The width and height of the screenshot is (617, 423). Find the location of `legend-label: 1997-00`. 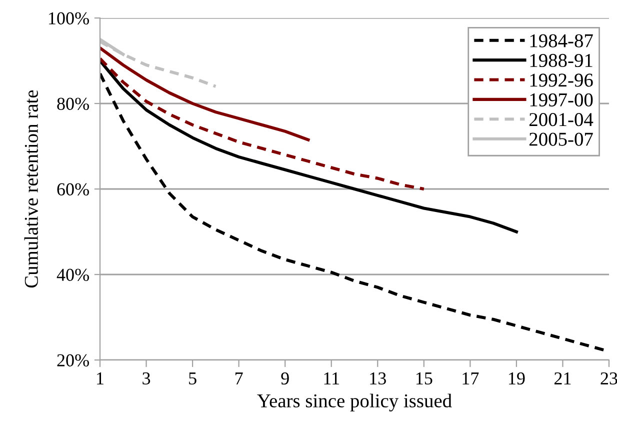

legend-label: 1997-00 is located at coordinates (561, 99).